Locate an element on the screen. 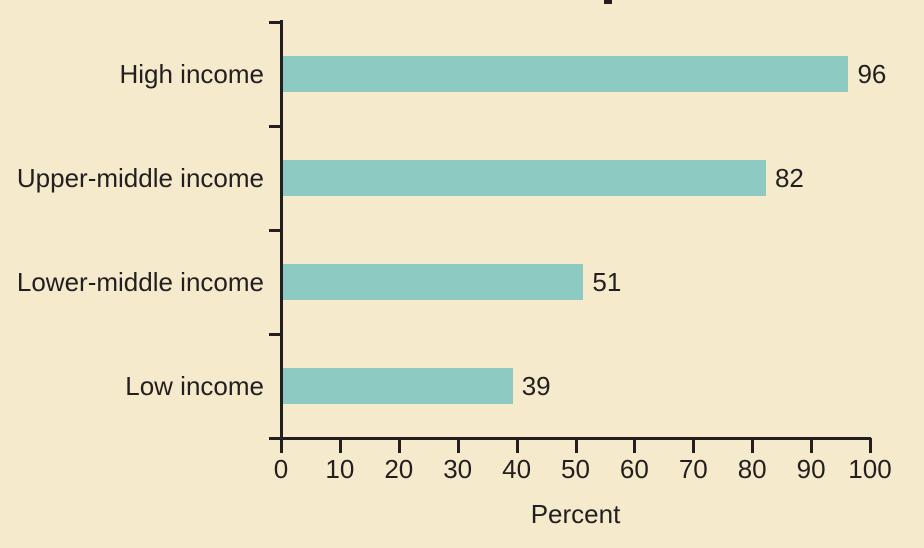 The height and width of the screenshot is (548, 924). x-tick-label: 80 is located at coordinates (752, 469).